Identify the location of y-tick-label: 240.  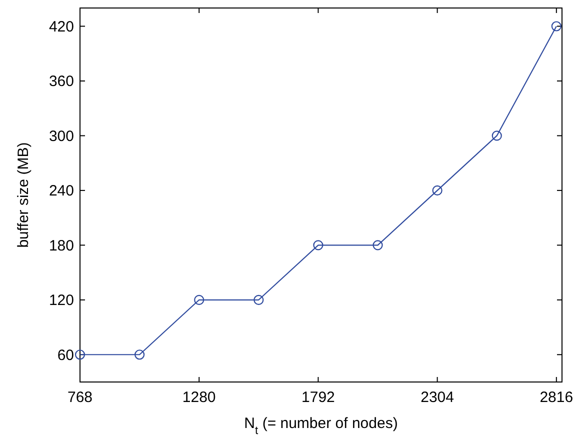
(61, 191).